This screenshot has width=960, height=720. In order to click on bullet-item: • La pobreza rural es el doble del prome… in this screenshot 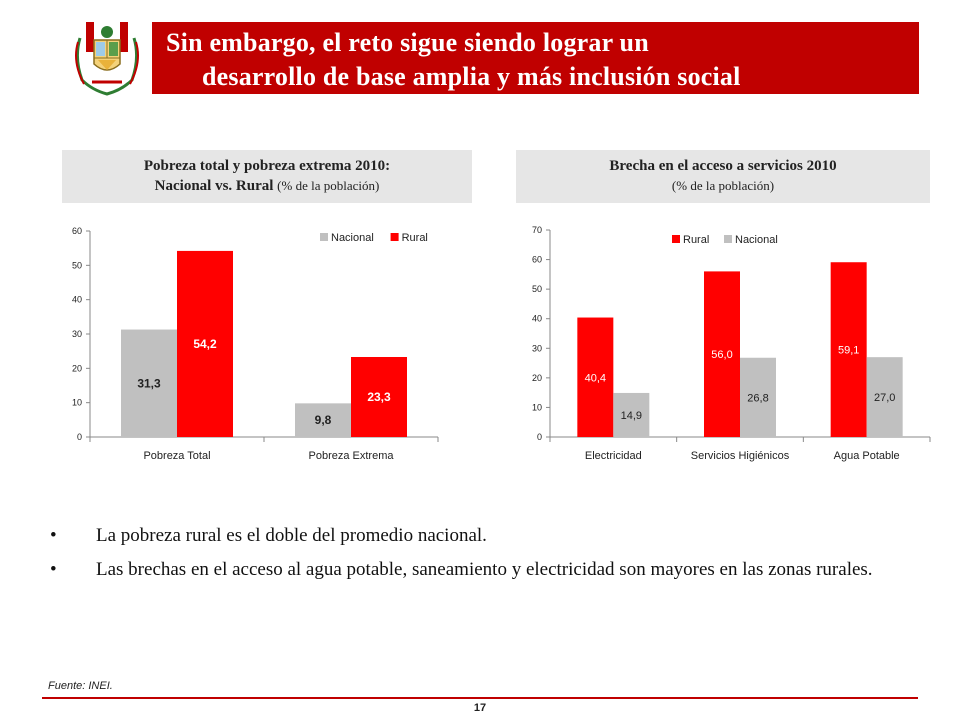, I will do `click(478, 536)`.